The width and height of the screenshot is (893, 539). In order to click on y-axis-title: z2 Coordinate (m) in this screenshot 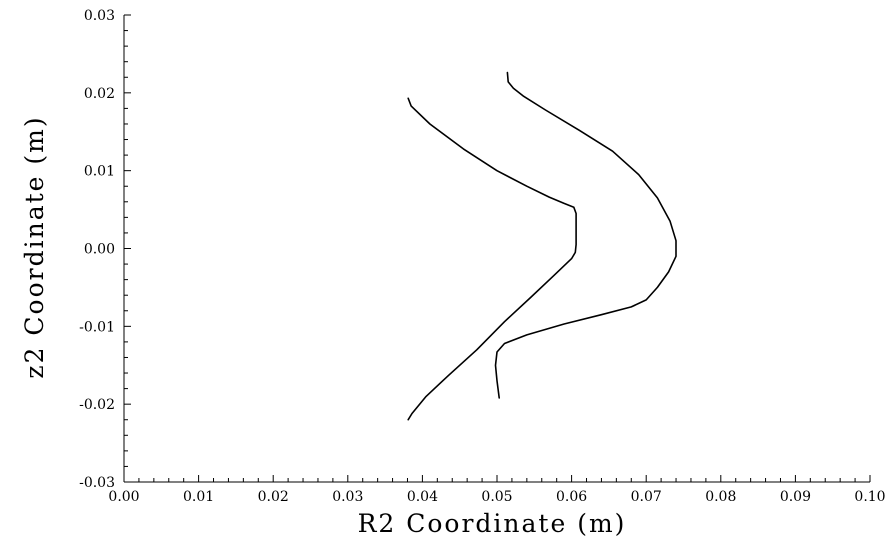, I will do `click(34, 246)`.